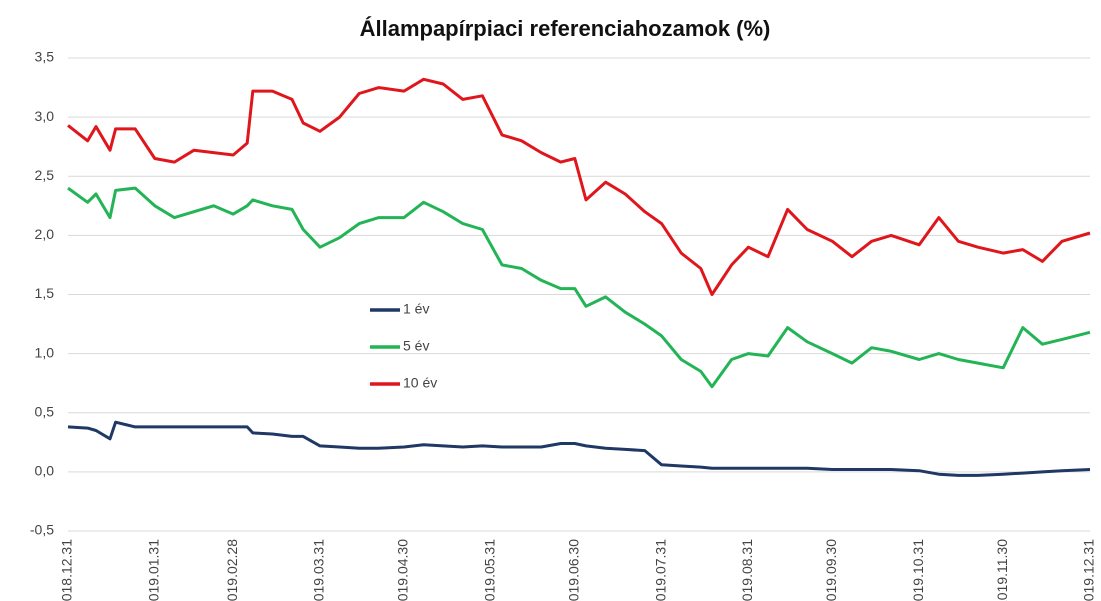 The height and width of the screenshot is (601, 1101). I want to click on legend-label: 10 év, so click(420, 383).